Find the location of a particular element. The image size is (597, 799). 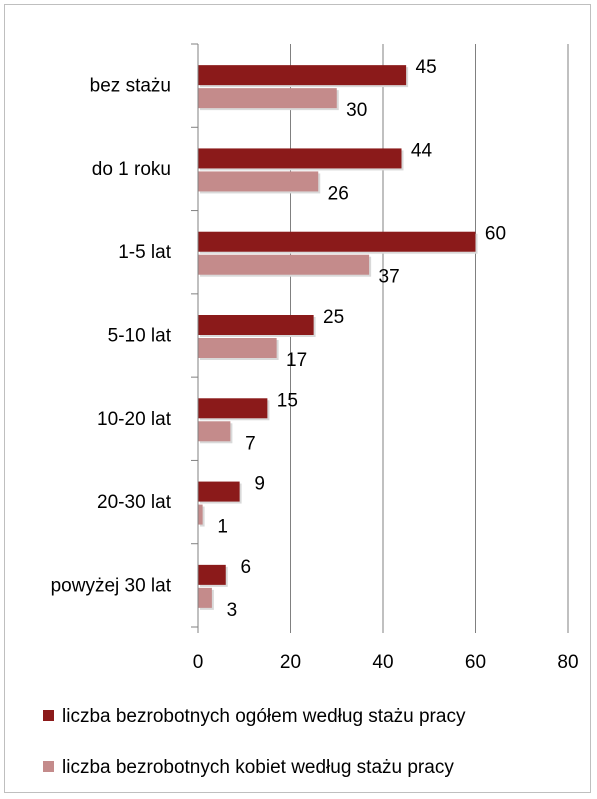

data-label: 44 is located at coordinates (422, 150).